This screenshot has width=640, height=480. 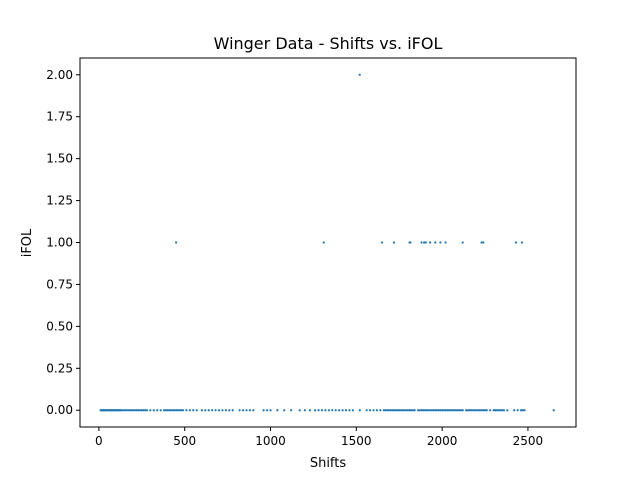 What do you see at coordinates (59, 326) in the screenshot?
I see `y-tick-label-0.50: 0.50` at bounding box center [59, 326].